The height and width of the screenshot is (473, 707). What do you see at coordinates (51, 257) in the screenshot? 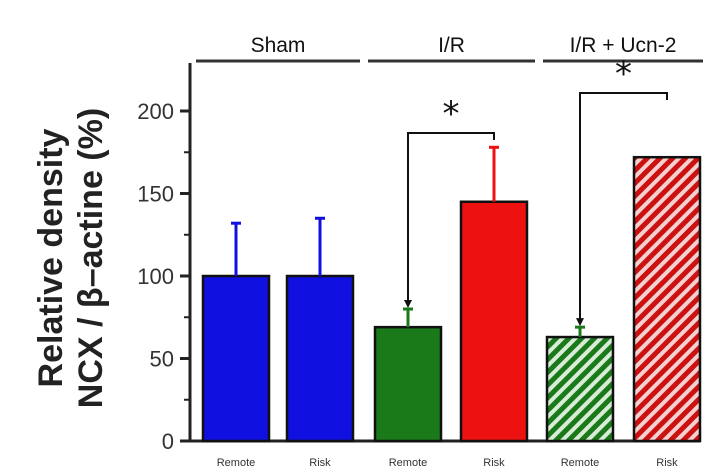
I see `y-axis-label-line1: Relative density` at bounding box center [51, 257].